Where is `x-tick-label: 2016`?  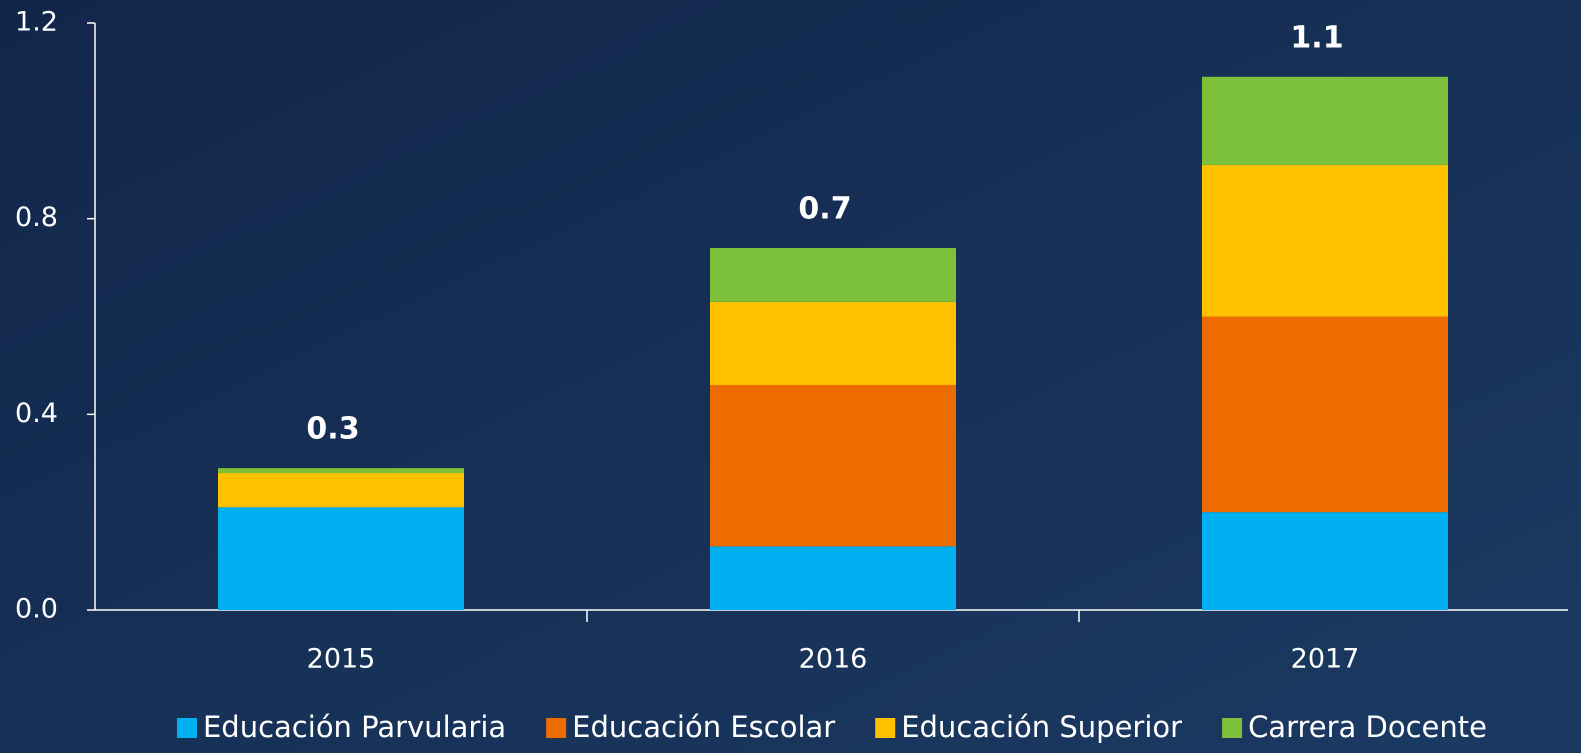
x-tick-label: 2016 is located at coordinates (833, 659).